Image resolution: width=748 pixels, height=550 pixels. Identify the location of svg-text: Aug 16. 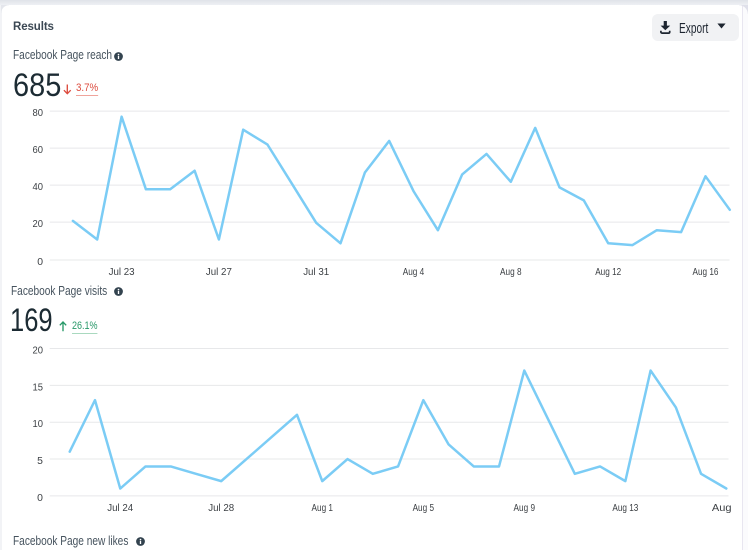
(706, 272).